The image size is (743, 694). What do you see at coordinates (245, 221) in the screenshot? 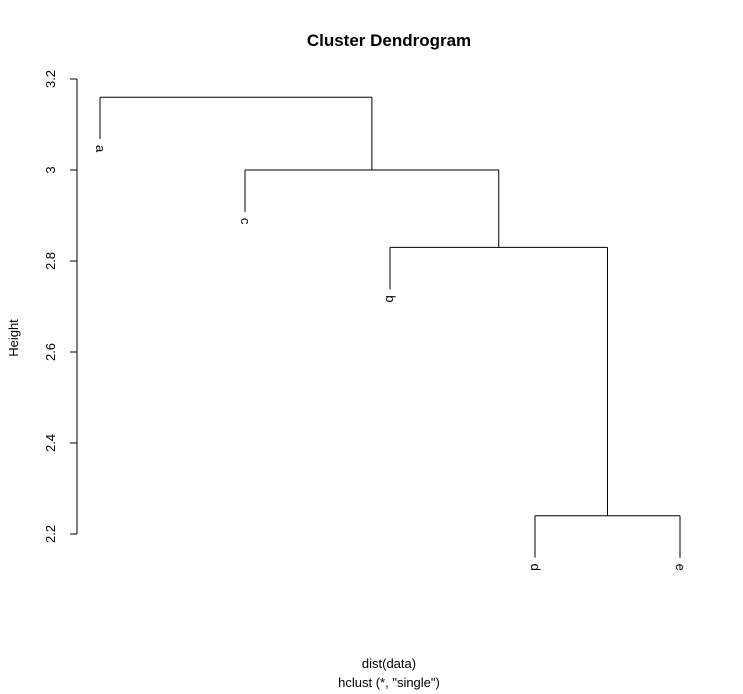
I see `leaf-label: c` at bounding box center [245, 221].